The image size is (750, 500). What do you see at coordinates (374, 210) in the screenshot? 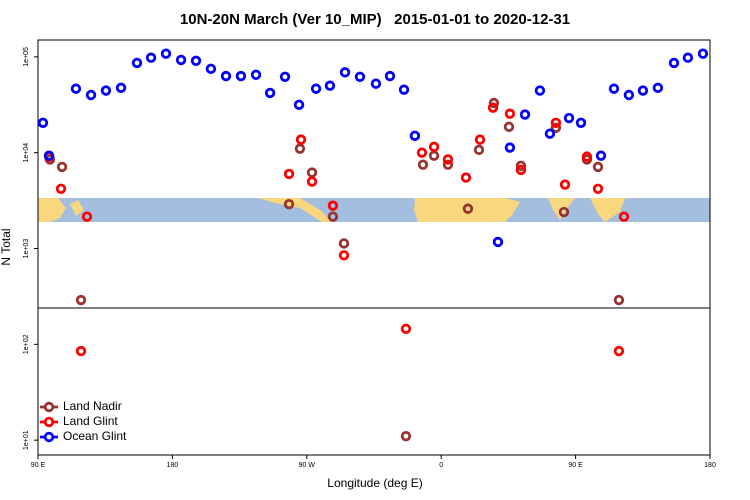
I see `map-band` at bounding box center [374, 210].